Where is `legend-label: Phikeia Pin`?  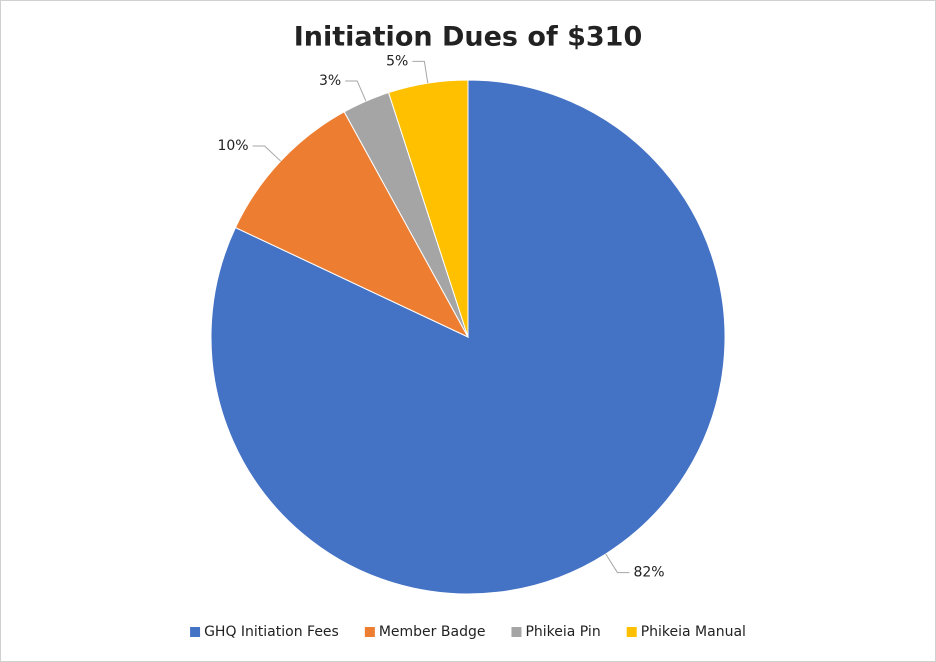
legend-label: Phikeia Pin is located at coordinates (562, 632).